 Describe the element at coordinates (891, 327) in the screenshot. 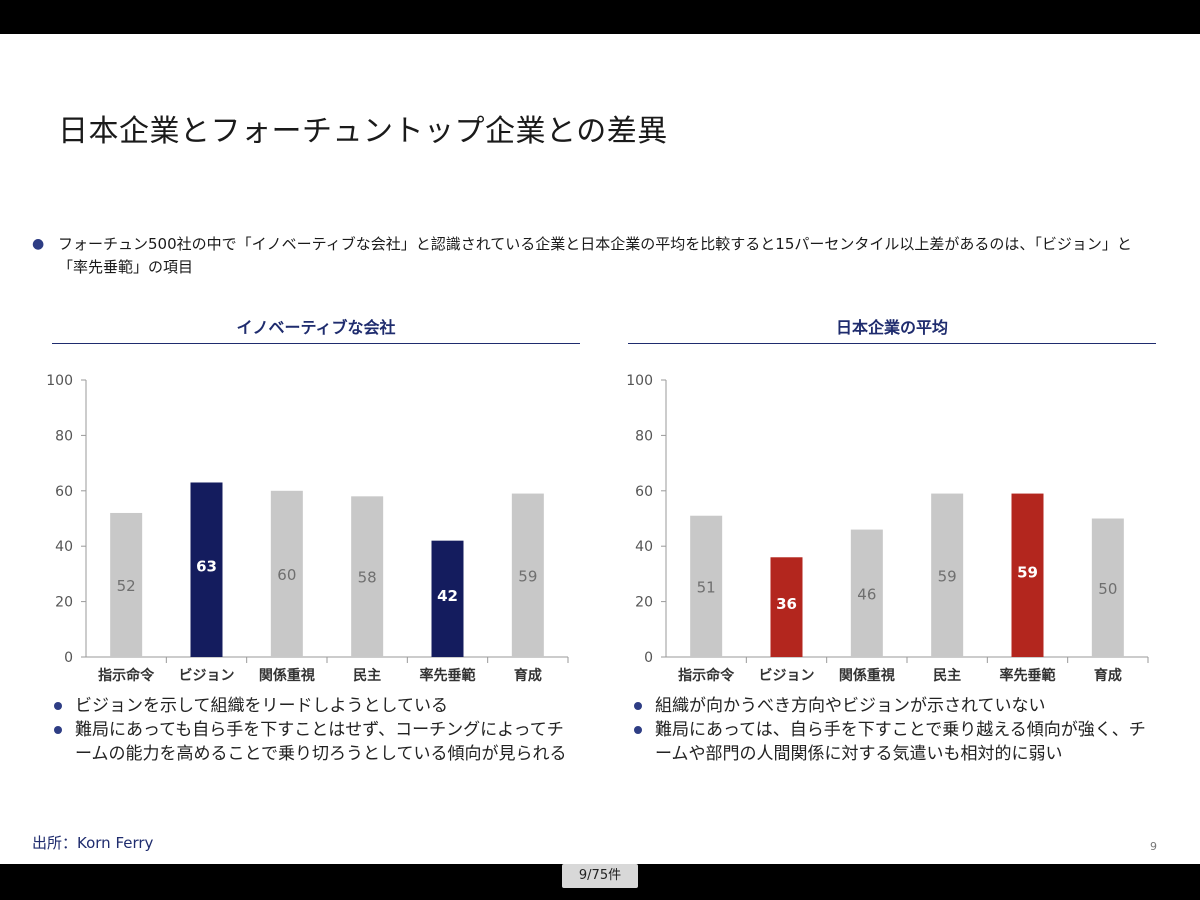

I see `chart-right-title: 日本企業の平均` at that location.